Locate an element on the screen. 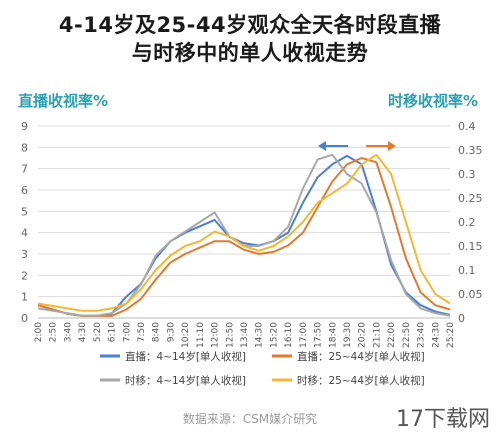  left-tick-label: 1 is located at coordinates (24, 297).